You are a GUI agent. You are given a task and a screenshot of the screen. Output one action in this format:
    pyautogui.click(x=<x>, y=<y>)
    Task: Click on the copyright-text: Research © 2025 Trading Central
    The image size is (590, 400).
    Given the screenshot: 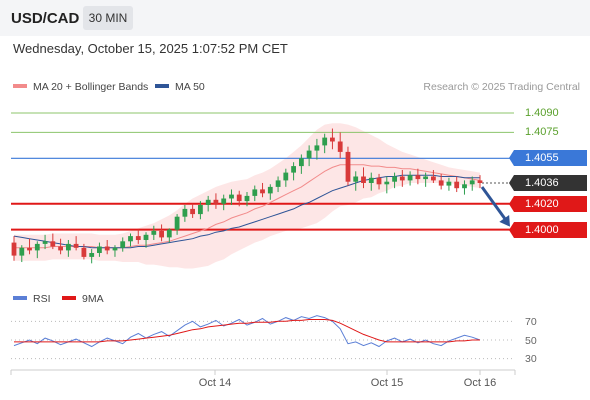 What is the action you would take?
    pyautogui.click(x=501, y=87)
    